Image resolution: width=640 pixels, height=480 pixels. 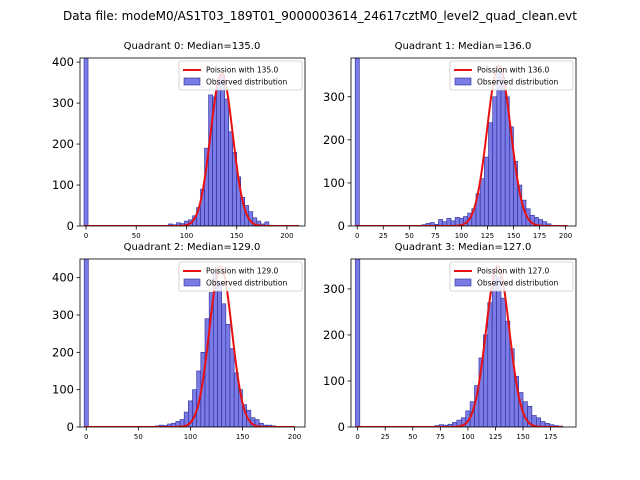 I want to click on legend: Poission with 135.0 Observed distribution, so click(x=240, y=75).